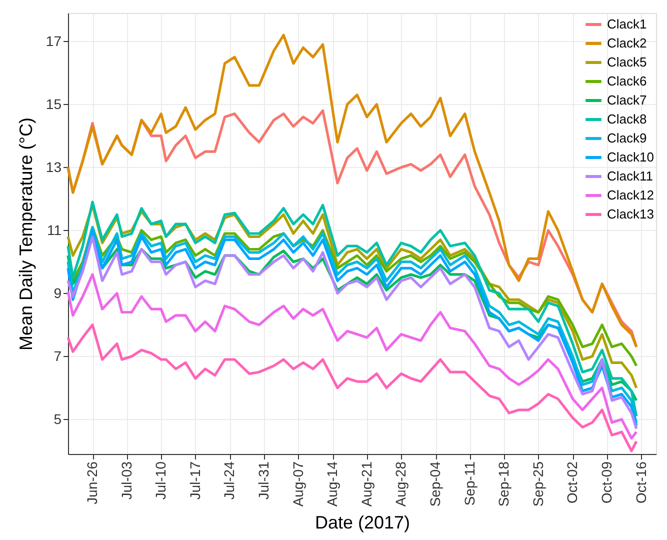  Describe the element at coordinates (58, 356) in the screenshot. I see `y-tick-label: 7` at that location.